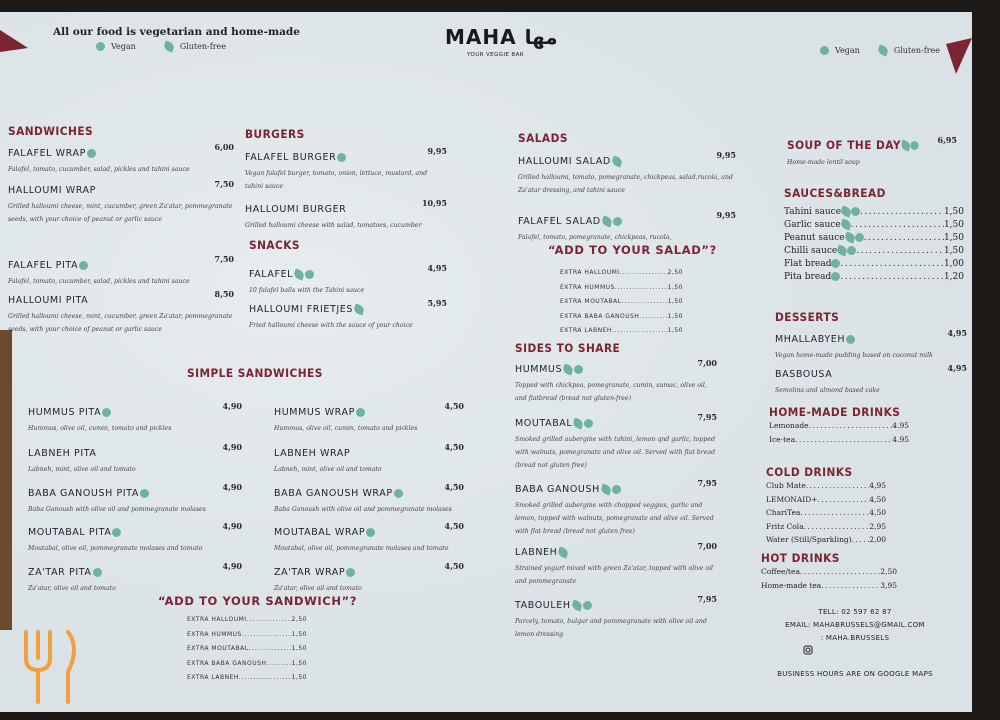 The height and width of the screenshot is (720, 1000). What do you see at coordinates (218, 648) in the screenshot?
I see `line-name: EXTRA MOUTABAL` at bounding box center [218, 648].